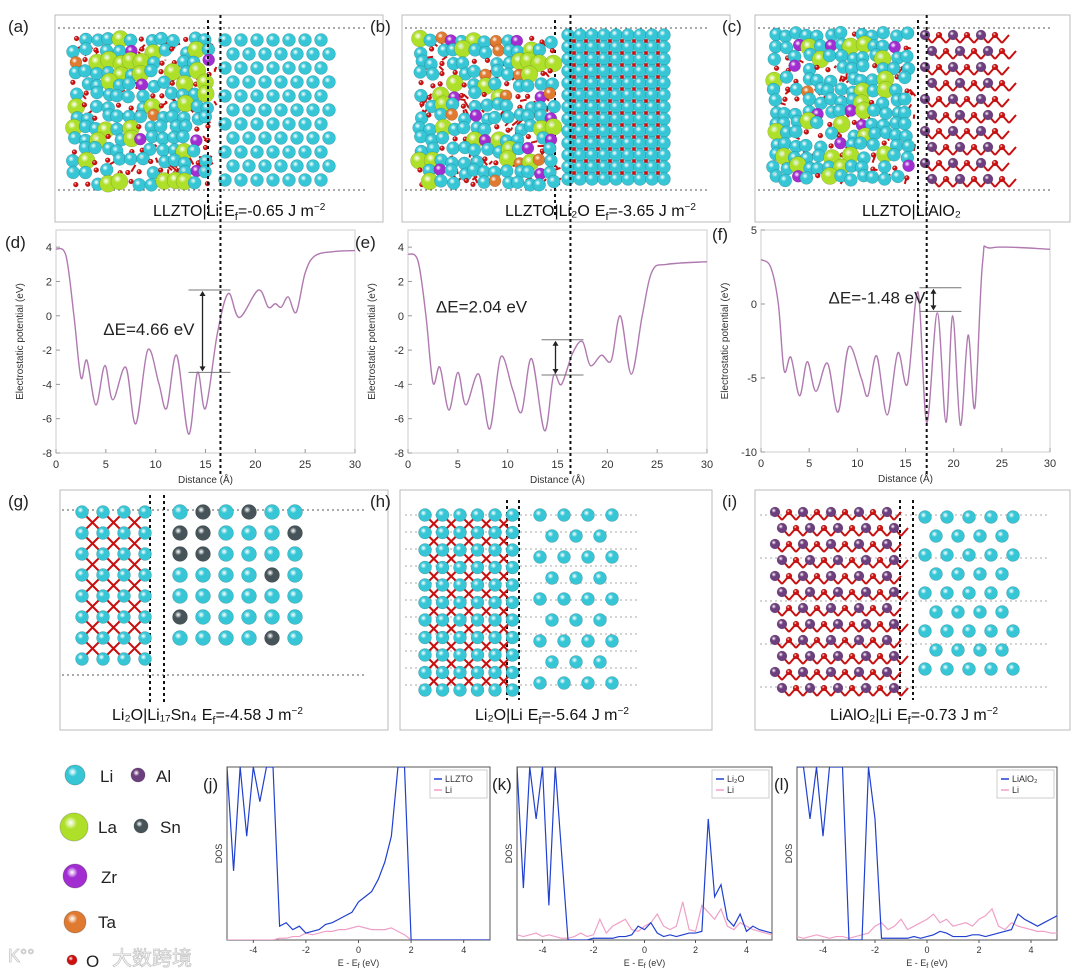 Image resolution: width=1080 pixels, height=973 pixels. I want to click on x-tick-label: 15, so click(905, 464).